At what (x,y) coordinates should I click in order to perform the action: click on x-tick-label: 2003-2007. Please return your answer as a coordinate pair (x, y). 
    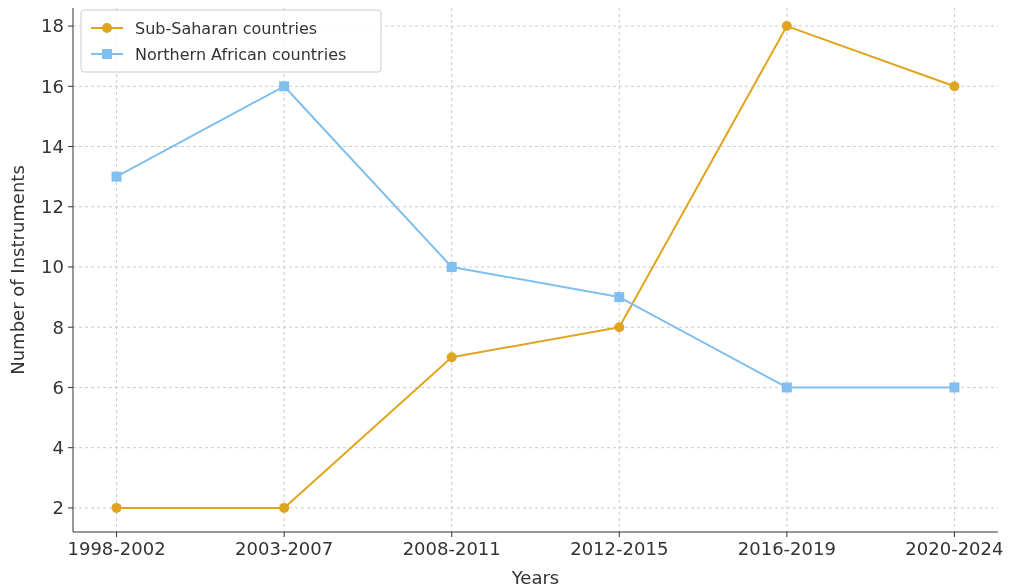
    Looking at the image, I should click on (284, 548).